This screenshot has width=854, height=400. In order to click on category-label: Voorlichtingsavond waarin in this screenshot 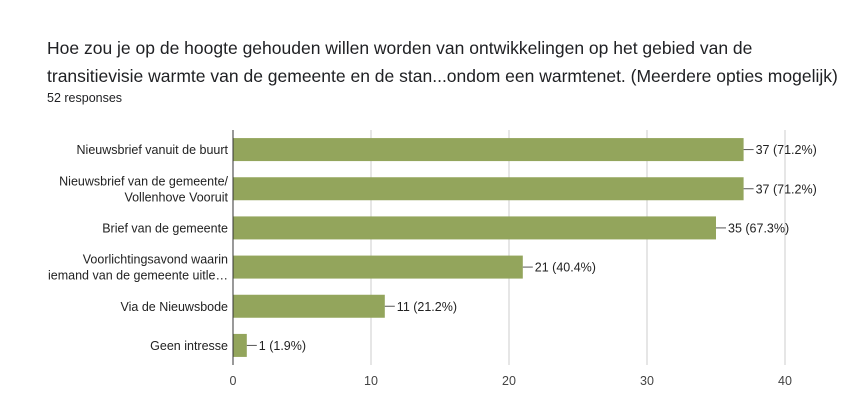, I will do `click(155, 260)`.